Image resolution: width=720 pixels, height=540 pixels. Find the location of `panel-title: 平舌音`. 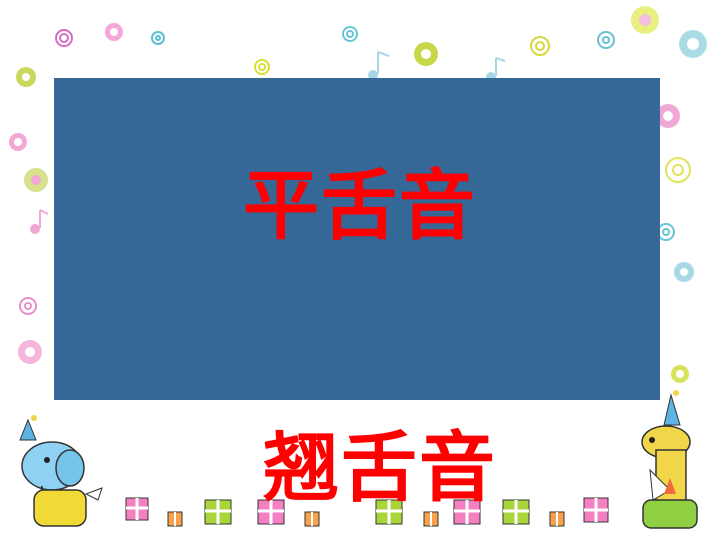

panel-title: 平舌音 is located at coordinates (360, 205).